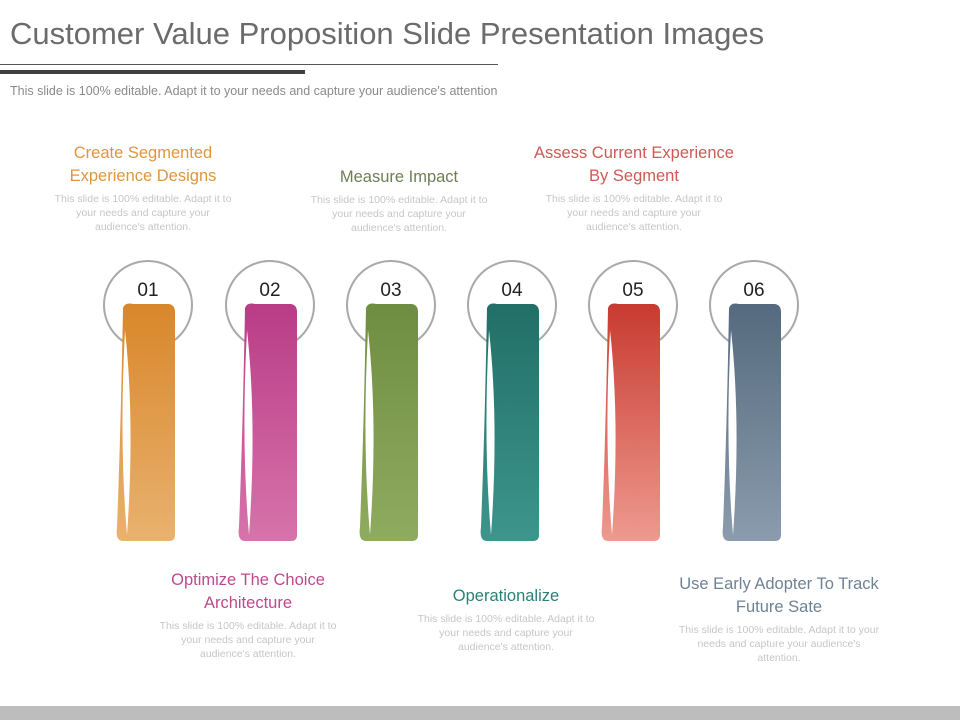 The image size is (960, 720). Describe the element at coordinates (779, 595) in the screenshot. I see `step-heading-6: Use Early Adopter To Track Future Sate` at that location.